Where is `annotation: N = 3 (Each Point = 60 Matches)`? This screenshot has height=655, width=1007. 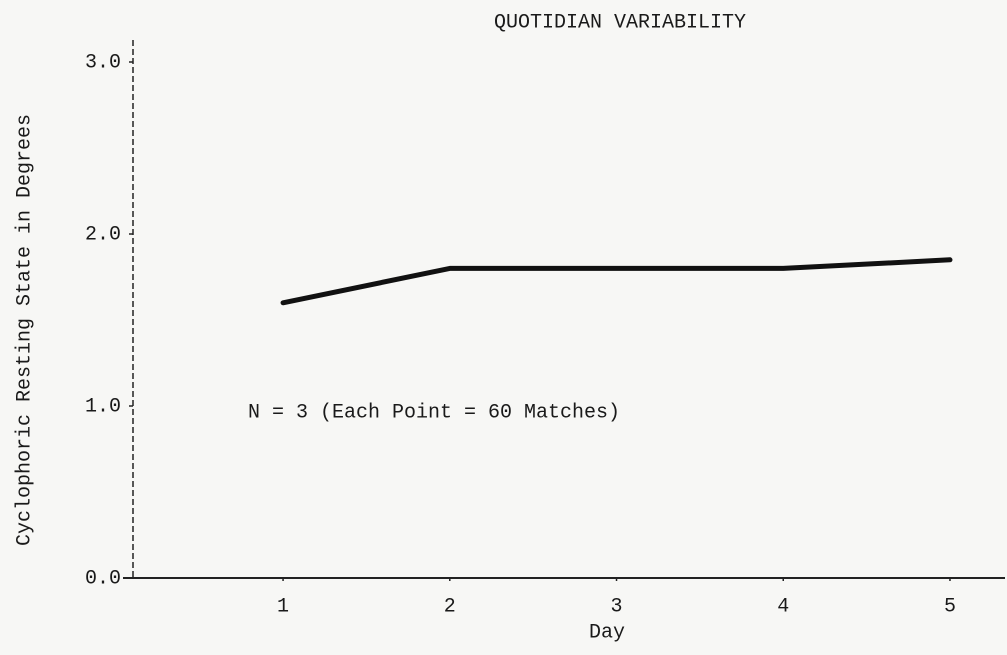
annotation: N = 3 (Each Point = 60 Matches) is located at coordinates (434, 412).